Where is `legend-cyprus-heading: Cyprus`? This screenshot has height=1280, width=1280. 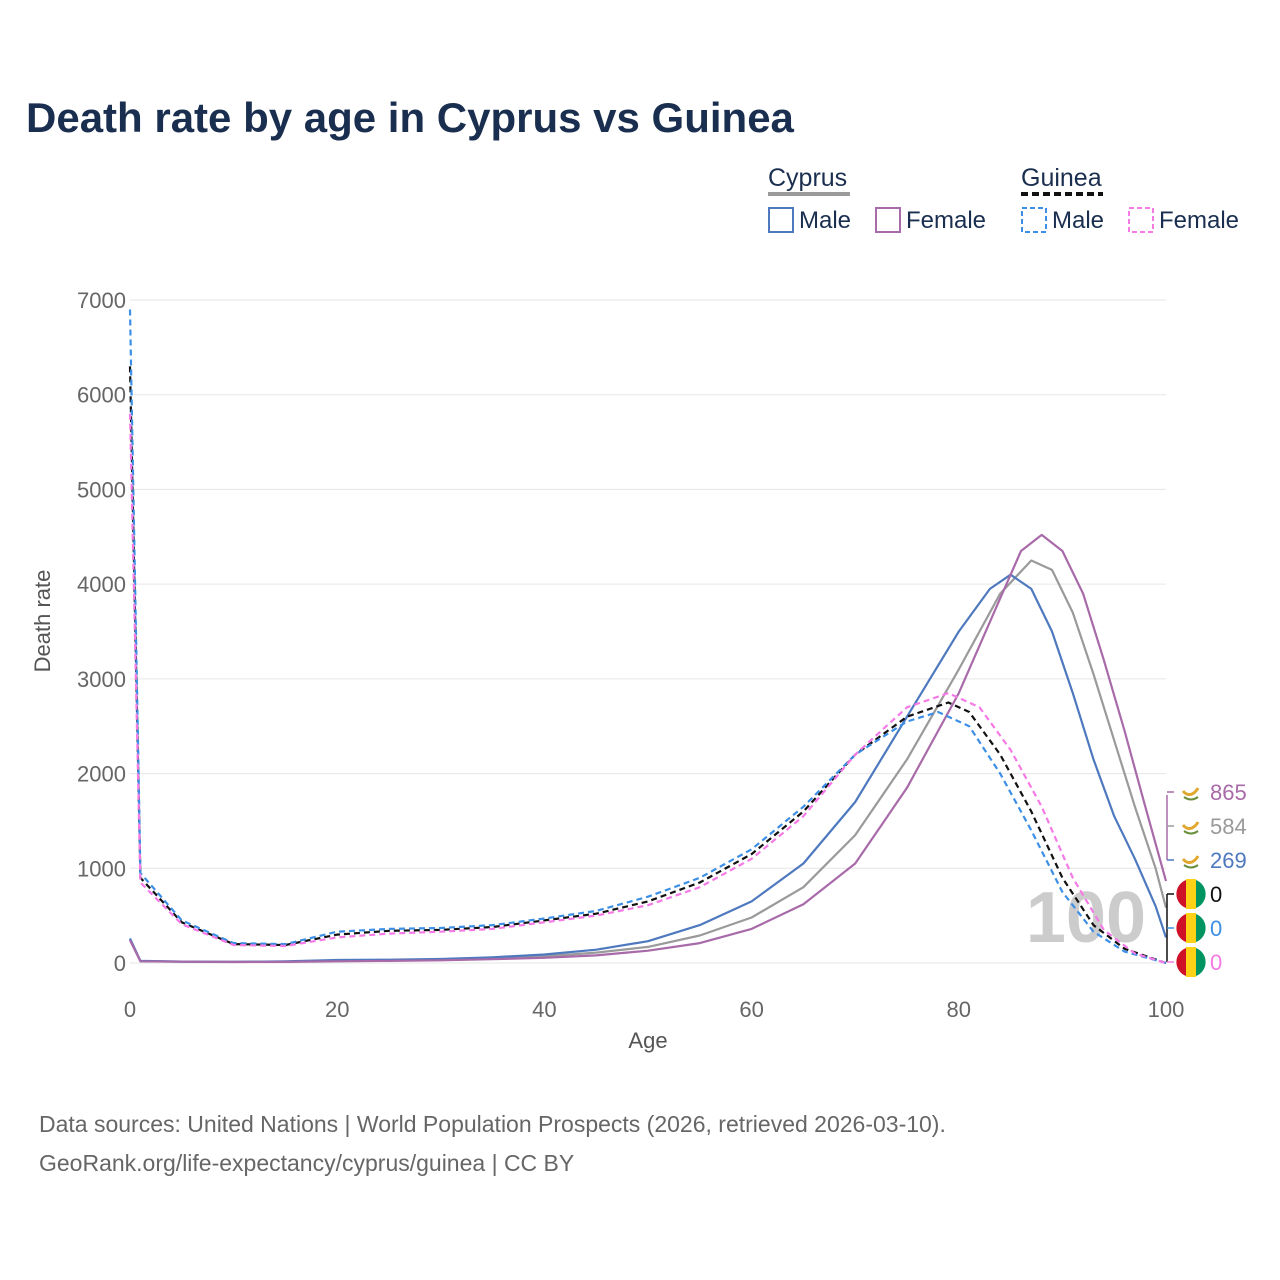
legend-cyprus-heading: Cyprus is located at coordinates (807, 178).